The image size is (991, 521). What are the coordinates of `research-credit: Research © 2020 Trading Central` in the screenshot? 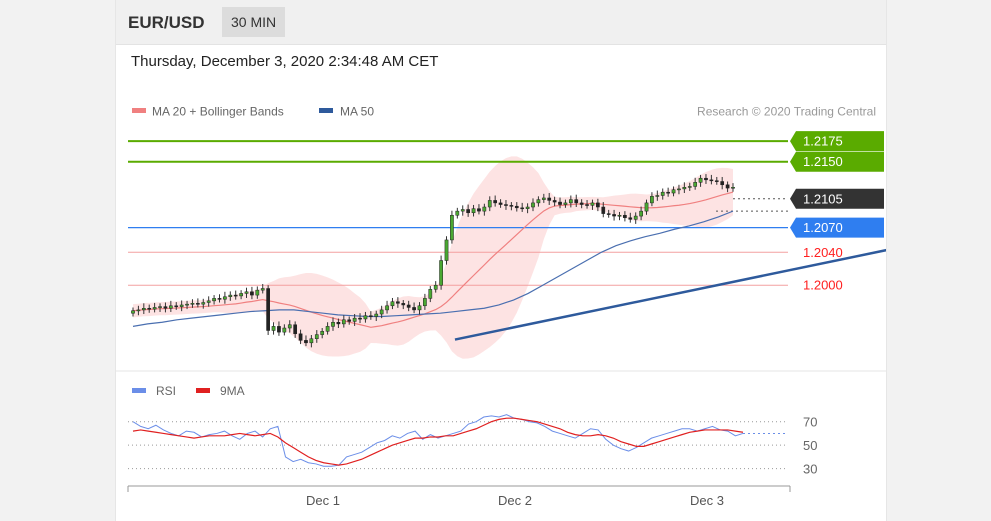 It's located at (786, 112).